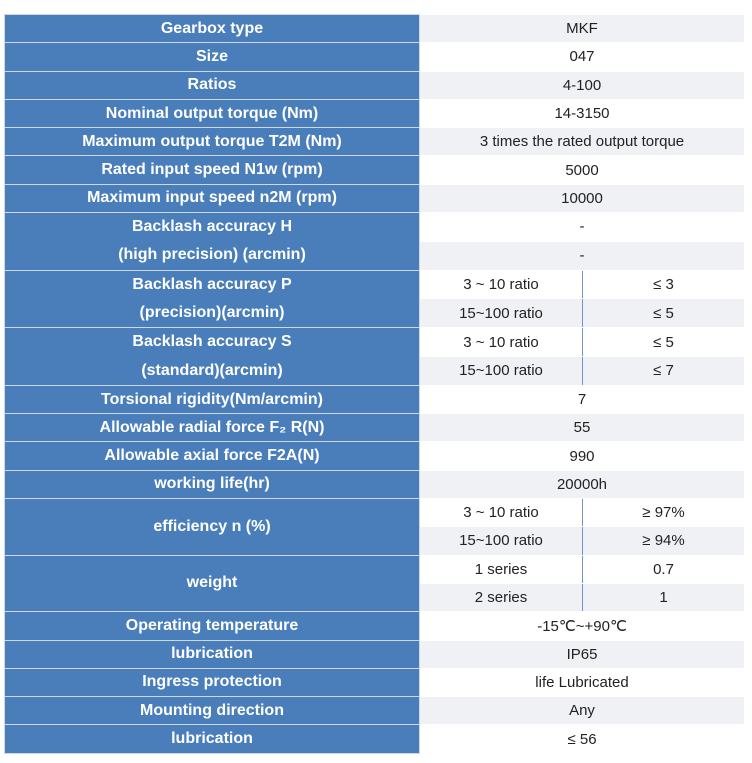 Image resolution: width=752 pixels, height=763 pixels. What do you see at coordinates (375, 255) in the screenshot?
I see `table-row: -` at bounding box center [375, 255].